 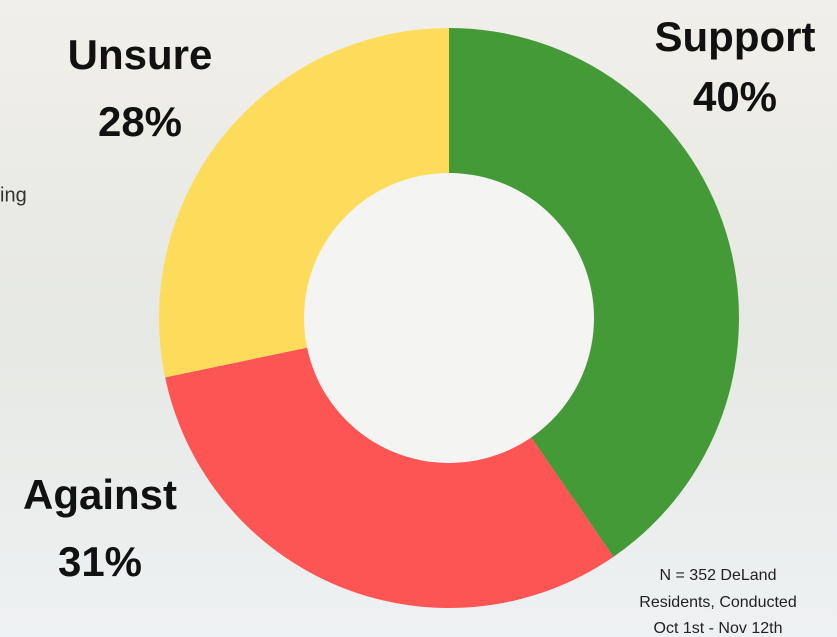 What do you see at coordinates (717, 602) in the screenshot?
I see `note: Residents, Conducted` at bounding box center [717, 602].